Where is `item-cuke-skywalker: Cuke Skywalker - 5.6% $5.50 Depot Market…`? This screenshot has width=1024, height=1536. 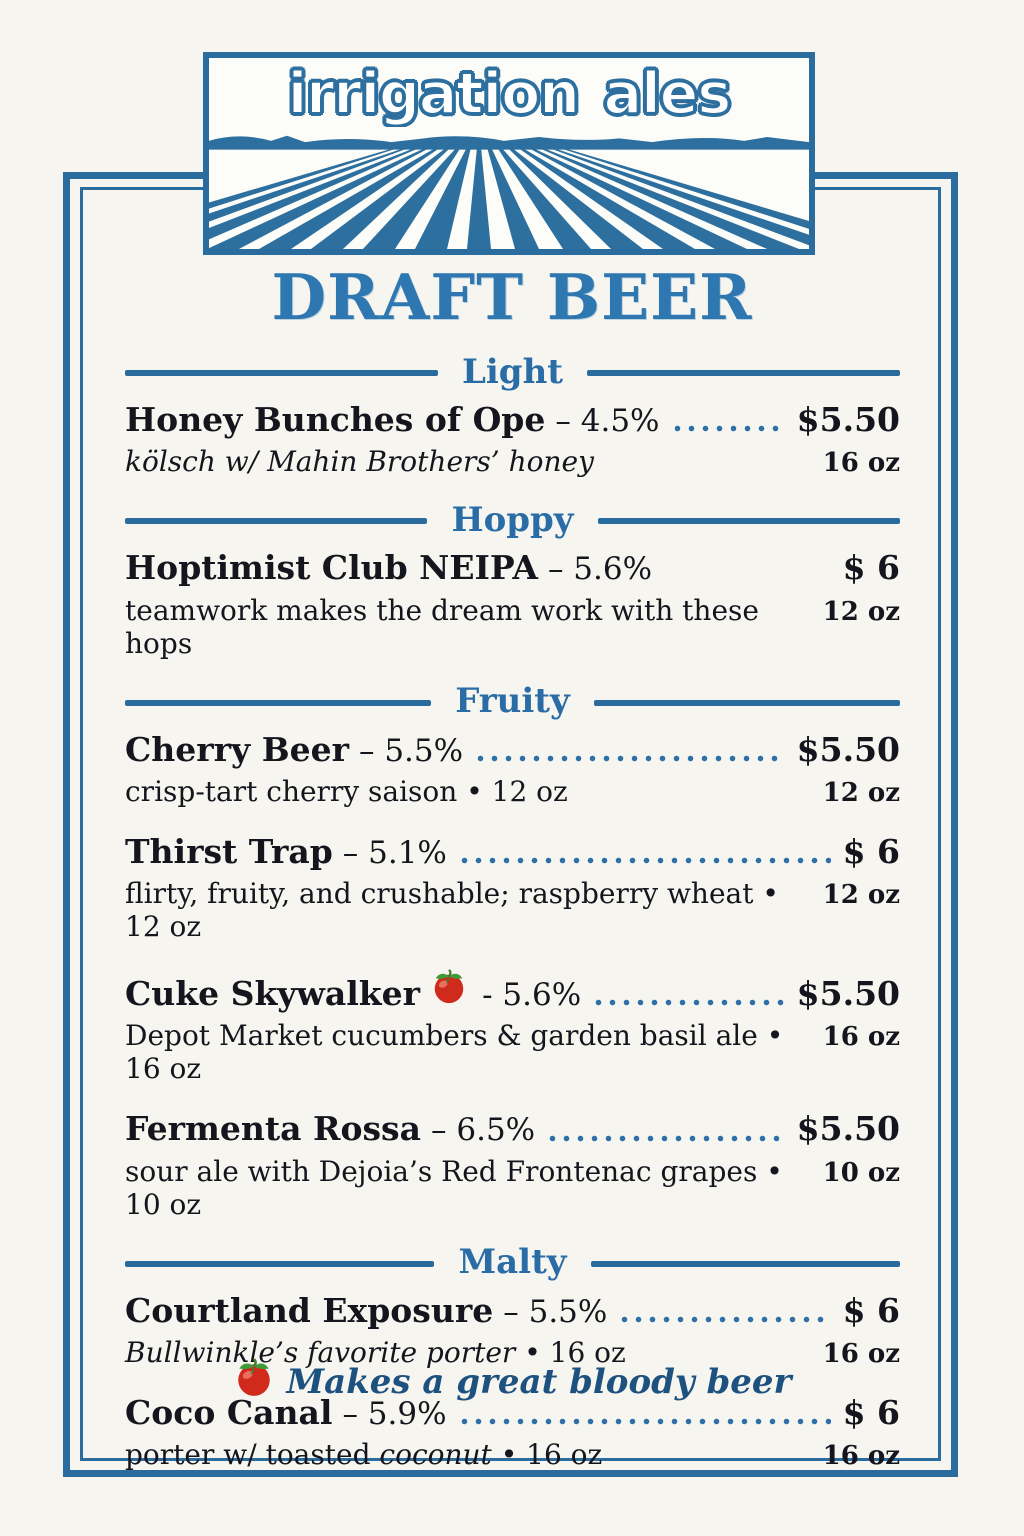 item-cuke-skywalker: Cuke Skywalker - 5.6% $5.50 Depot Market… is located at coordinates (512, 1026).